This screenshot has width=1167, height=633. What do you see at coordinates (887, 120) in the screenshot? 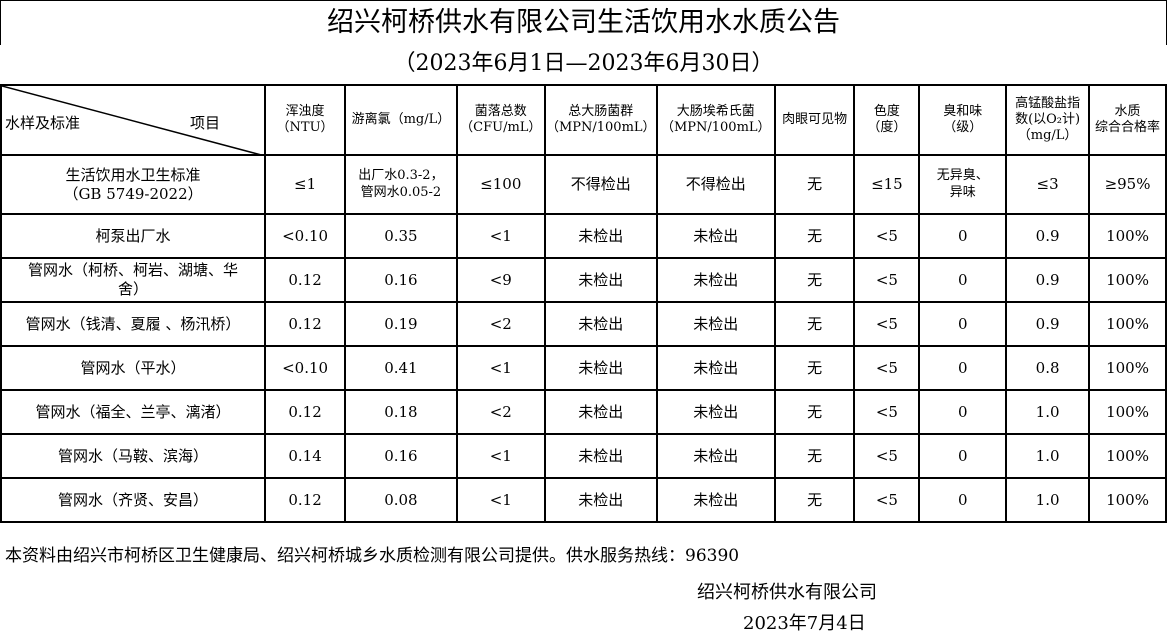
I see `column-header: 色度 （度）` at bounding box center [887, 120].